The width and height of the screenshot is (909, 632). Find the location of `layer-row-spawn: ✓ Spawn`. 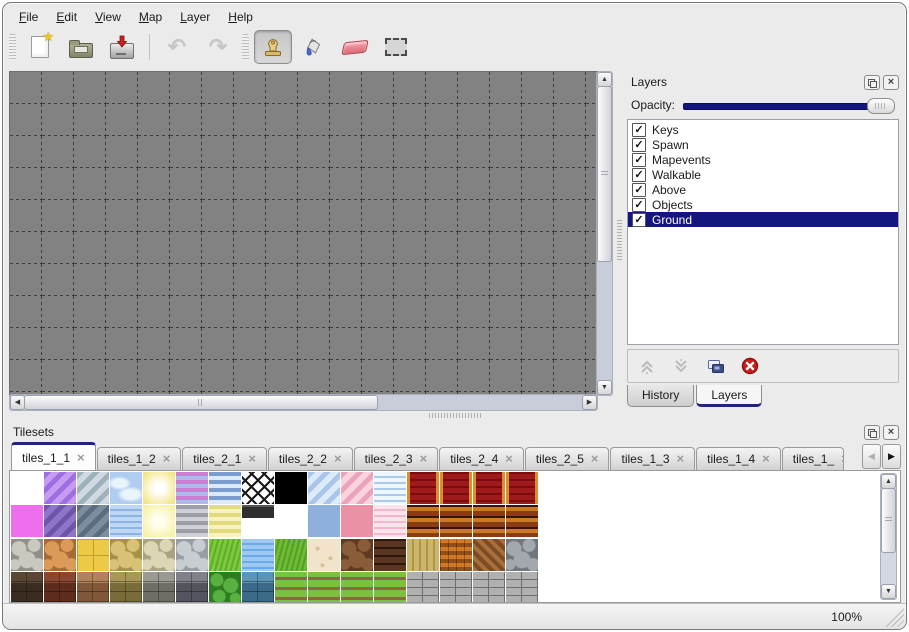

layer-row-spawn: ✓ Spawn is located at coordinates (763, 144).